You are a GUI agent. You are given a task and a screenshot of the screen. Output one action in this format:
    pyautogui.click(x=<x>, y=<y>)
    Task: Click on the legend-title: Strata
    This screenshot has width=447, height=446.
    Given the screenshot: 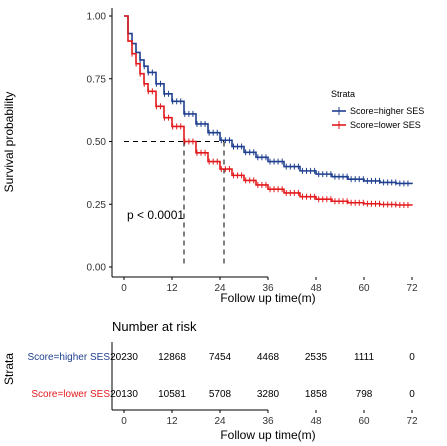 What is the action you would take?
    pyautogui.click(x=343, y=94)
    